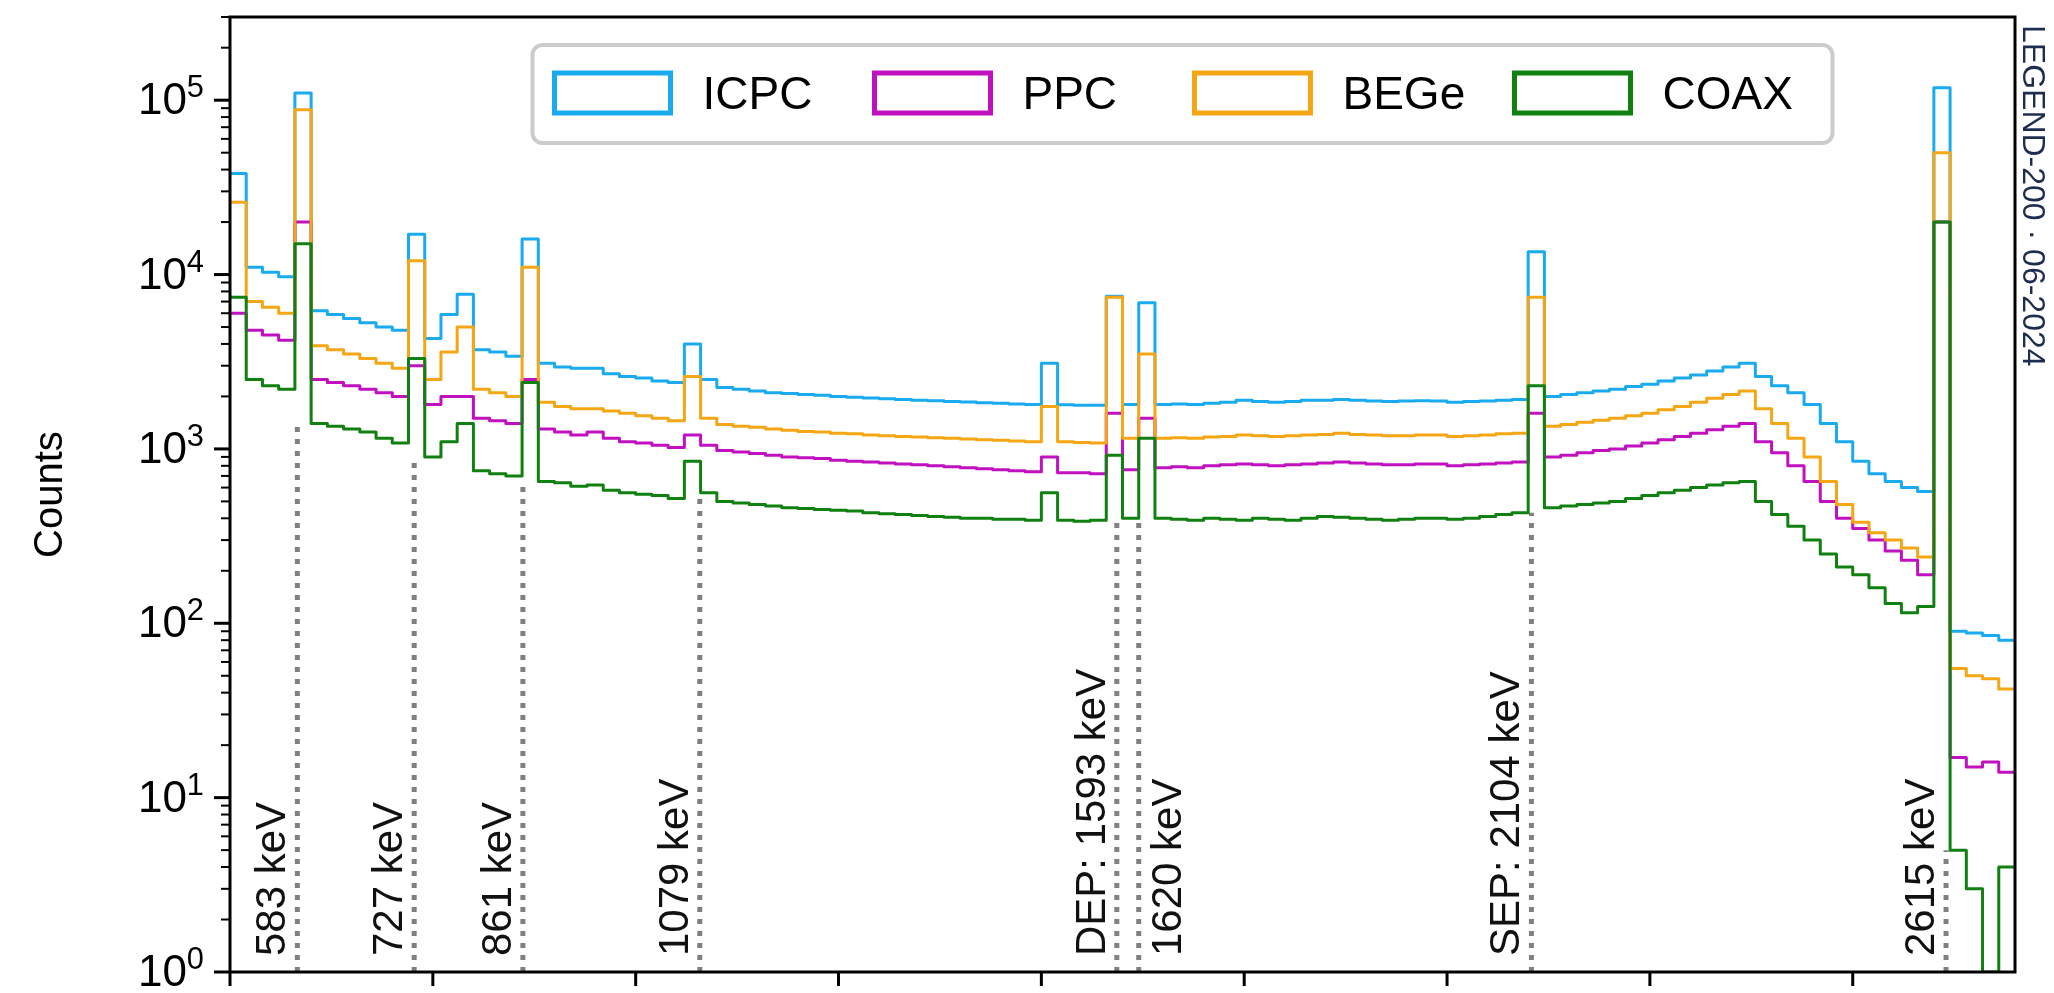 This screenshot has height=993, width=2054. Describe the element at coordinates (388, 878) in the screenshot. I see `ref-line-label: 727 keV` at that location.